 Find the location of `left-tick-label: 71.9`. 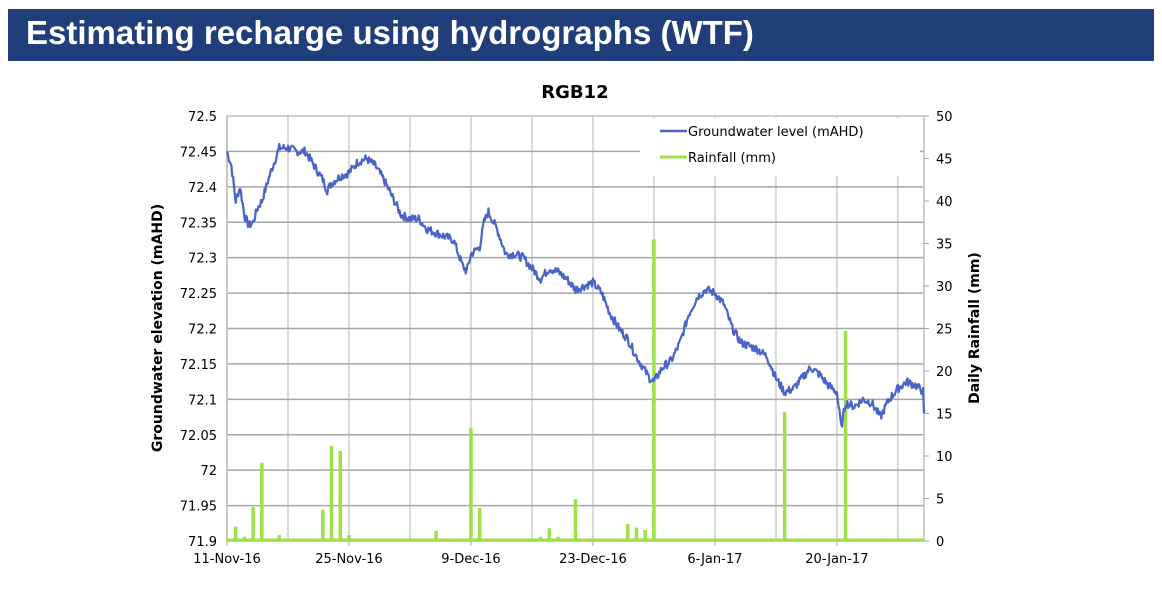

left-tick-label: 71.9 is located at coordinates (202, 542).